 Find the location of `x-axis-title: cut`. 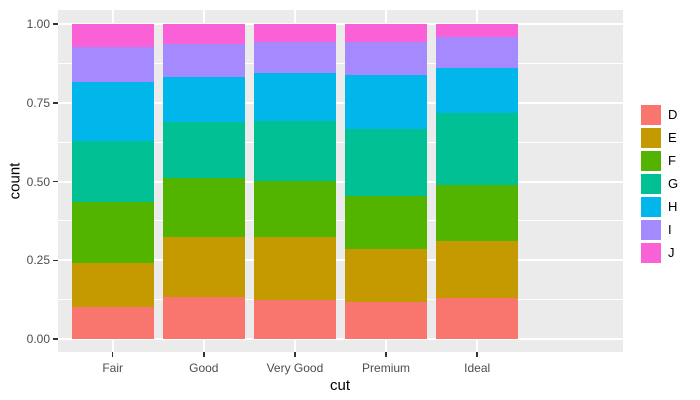

x-axis-title: cut is located at coordinates (339, 385).